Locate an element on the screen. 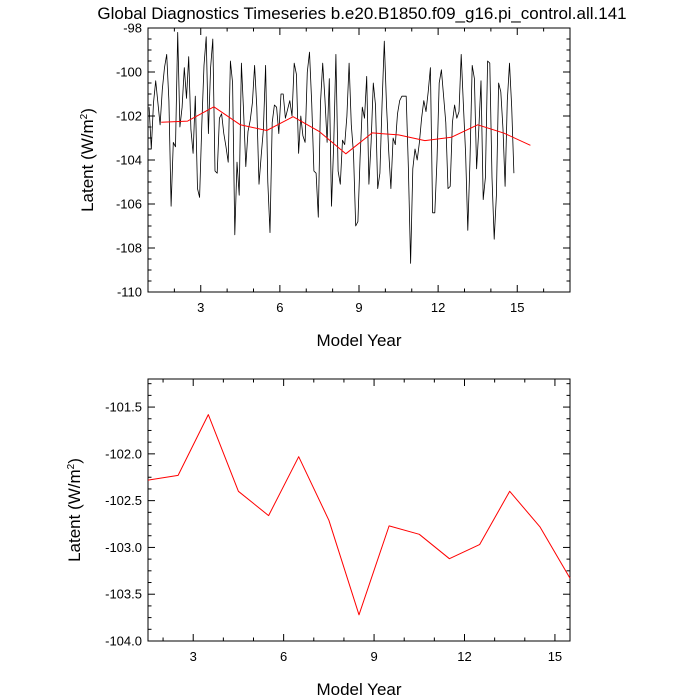 This screenshot has height=700, width=700. top-xtick-label: 15 is located at coordinates (517, 307).